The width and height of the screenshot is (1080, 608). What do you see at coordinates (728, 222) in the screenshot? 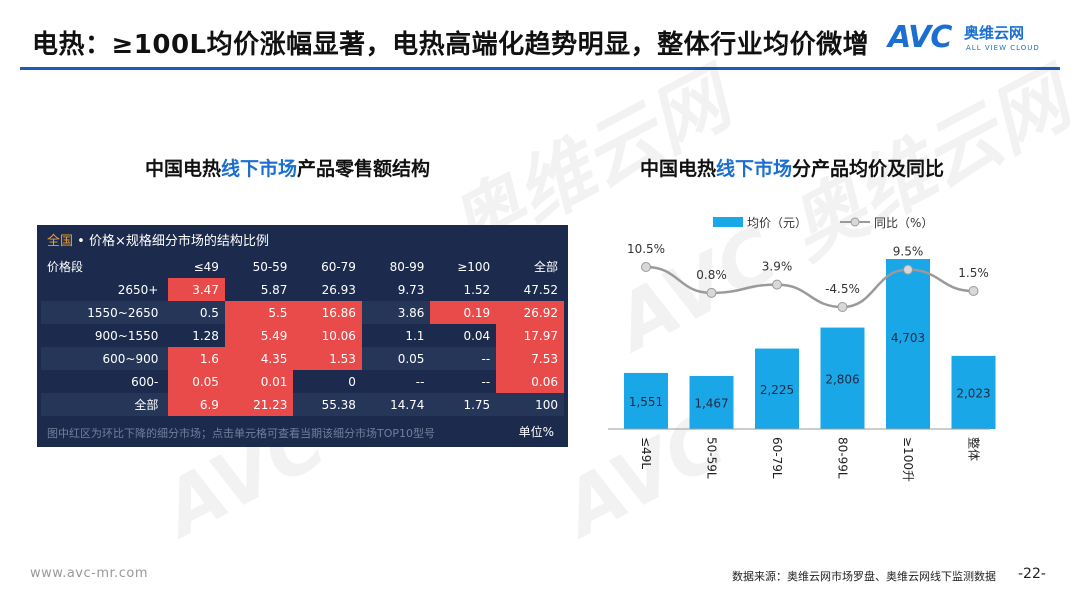
I see `legend-swatch-bar` at bounding box center [728, 222].